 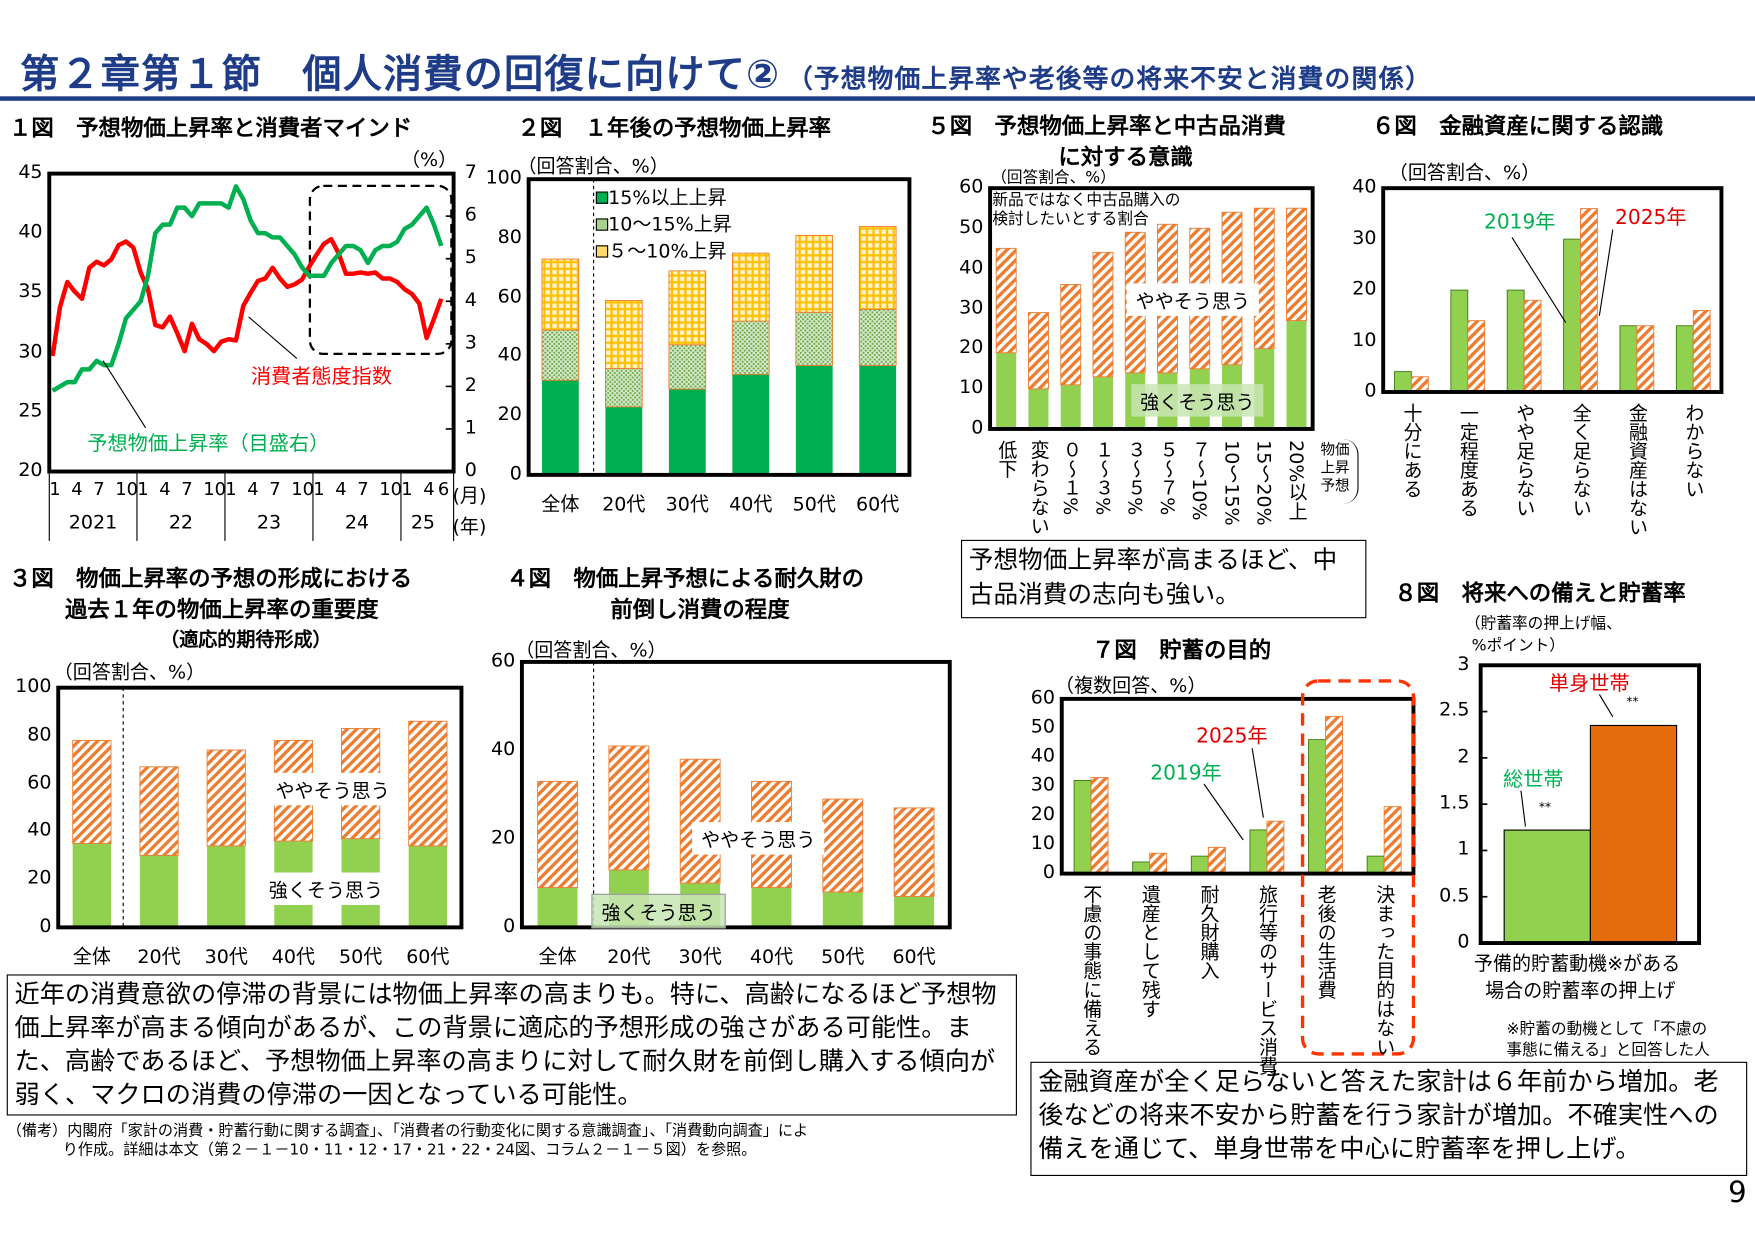 What do you see at coordinates (735, 794) in the screenshot?
I see `fig4-plot-frame` at bounding box center [735, 794].